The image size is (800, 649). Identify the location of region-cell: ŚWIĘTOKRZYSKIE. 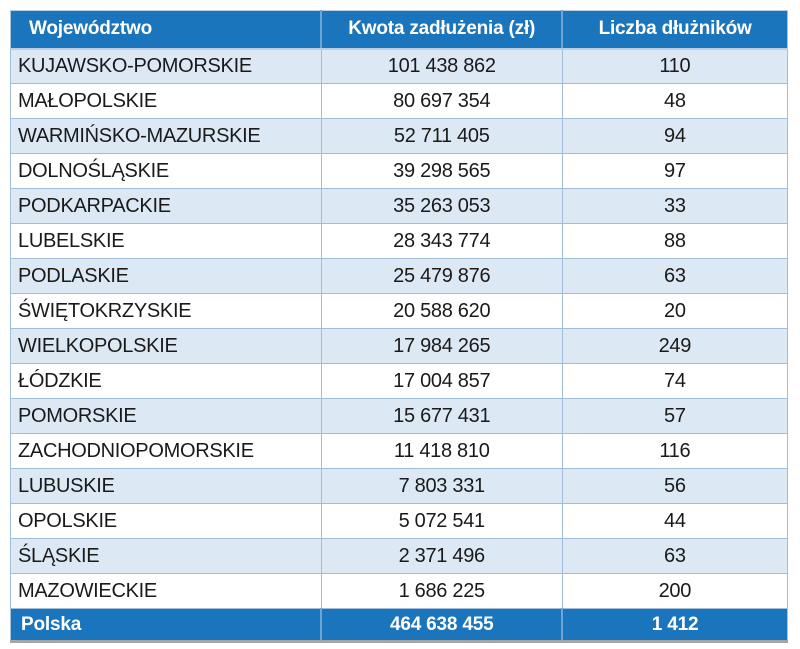
(166, 311).